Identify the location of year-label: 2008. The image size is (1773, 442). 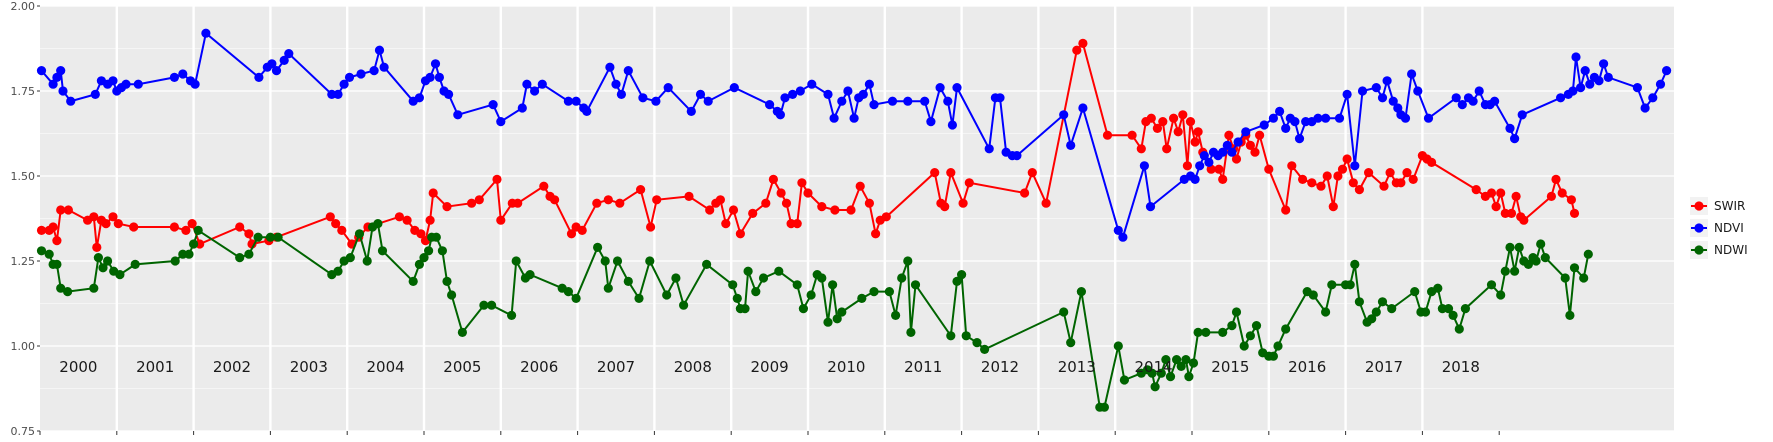
(693, 367).